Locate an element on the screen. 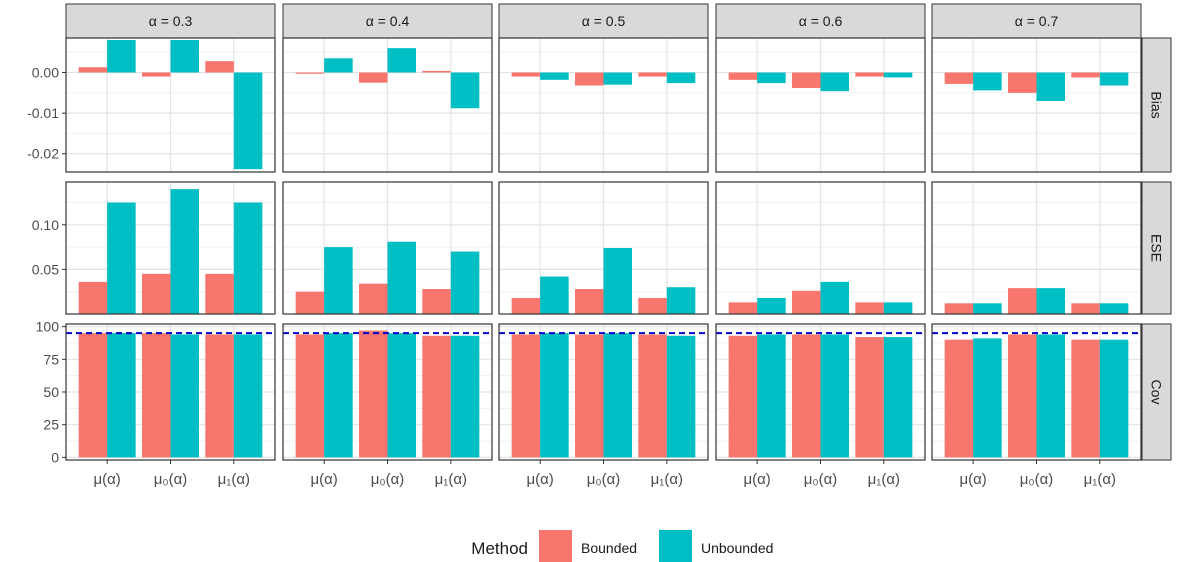  legend-key-bounded is located at coordinates (555, 546).